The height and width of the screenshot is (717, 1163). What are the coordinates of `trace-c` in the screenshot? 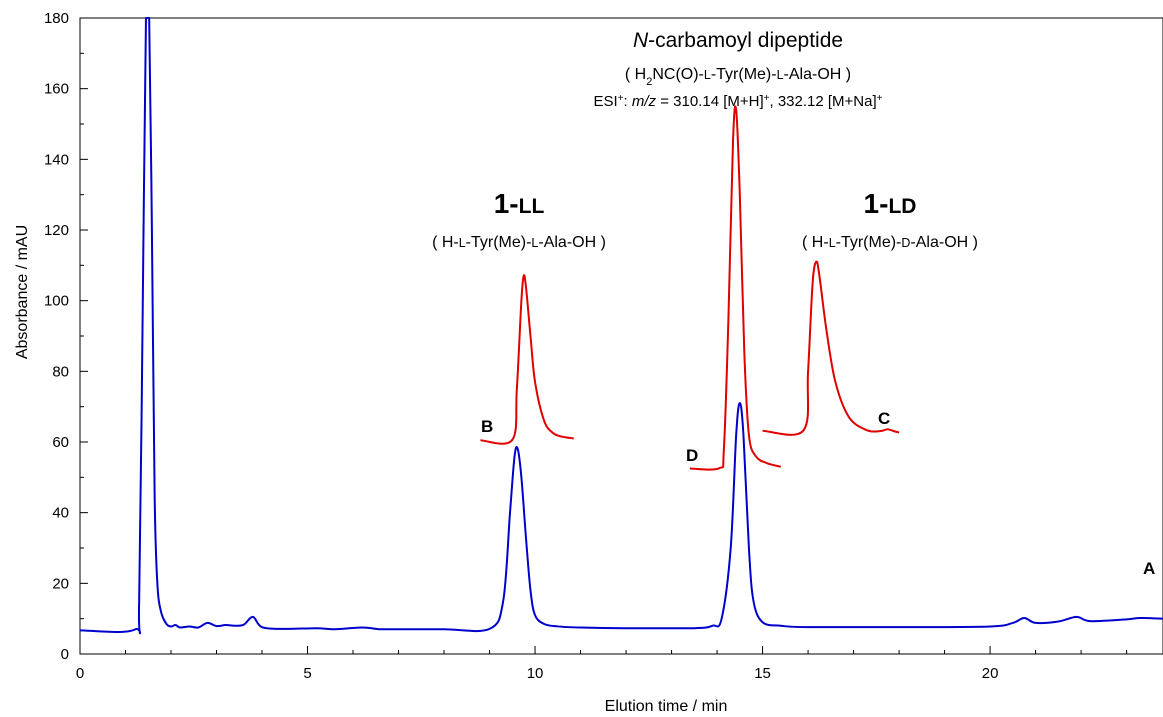 It's located at (831, 348).